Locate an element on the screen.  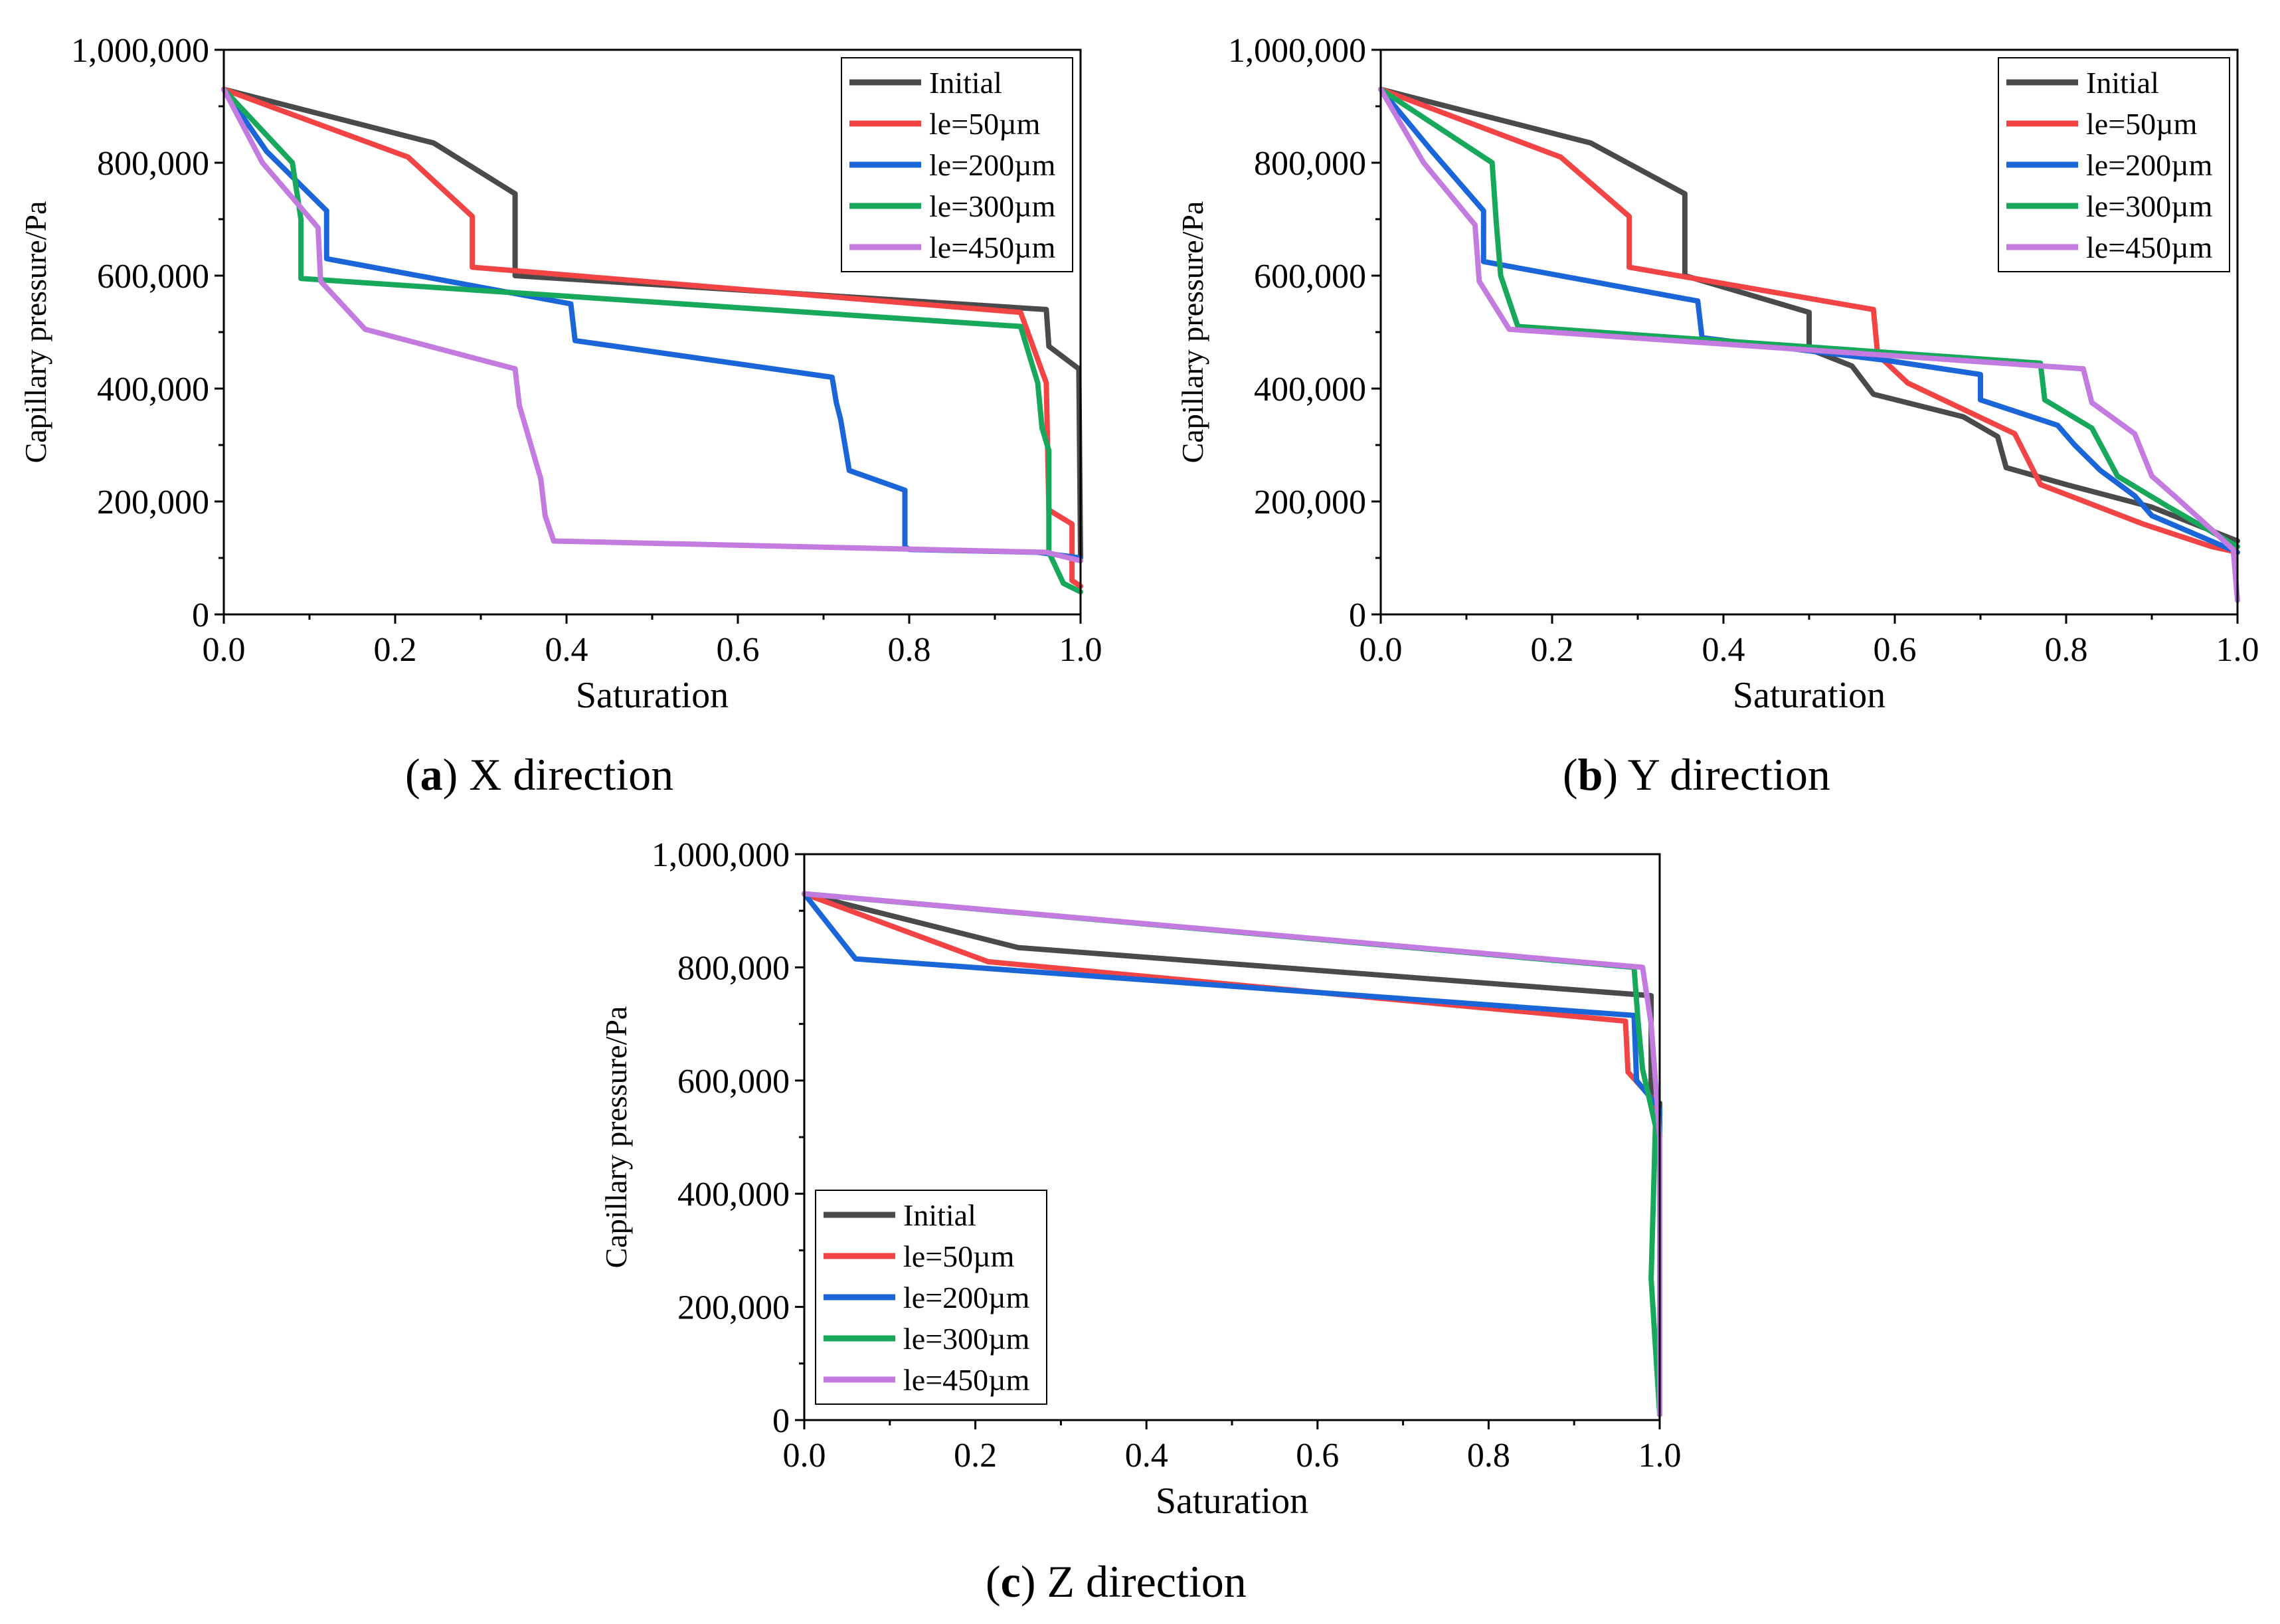
caption-b: (b) Y direction is located at coordinates (1697, 774).